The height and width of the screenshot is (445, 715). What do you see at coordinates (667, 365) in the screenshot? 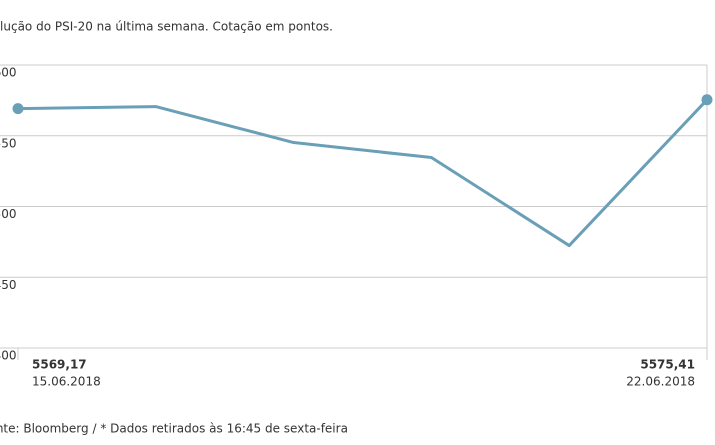
I see `data-label: 5575,41` at bounding box center [667, 365].